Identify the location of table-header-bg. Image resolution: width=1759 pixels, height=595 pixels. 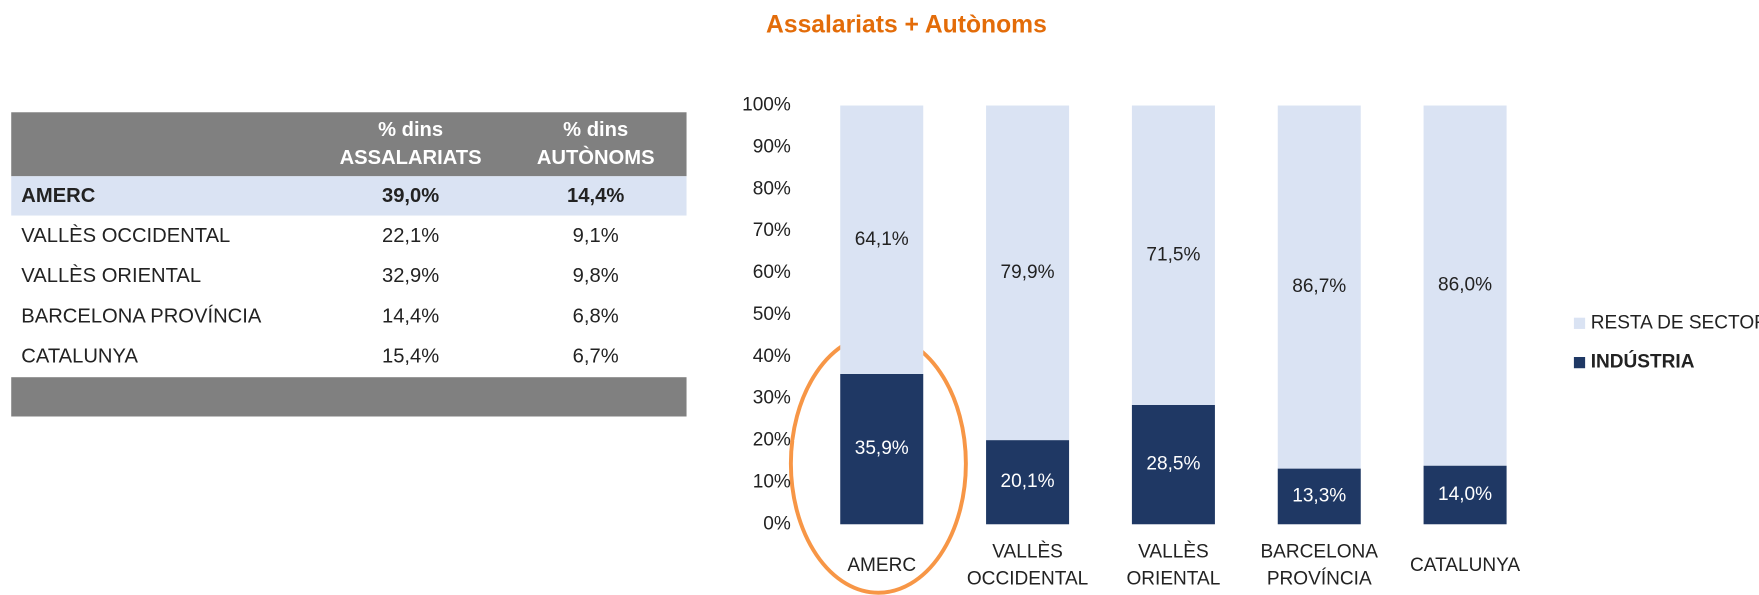
(349, 144).